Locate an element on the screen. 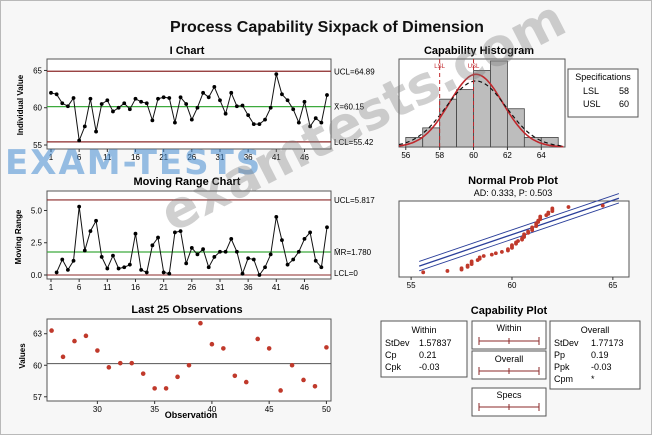 This screenshot has width=652, height=436. mr-y-tick-label: 2.5 is located at coordinates (37, 243).